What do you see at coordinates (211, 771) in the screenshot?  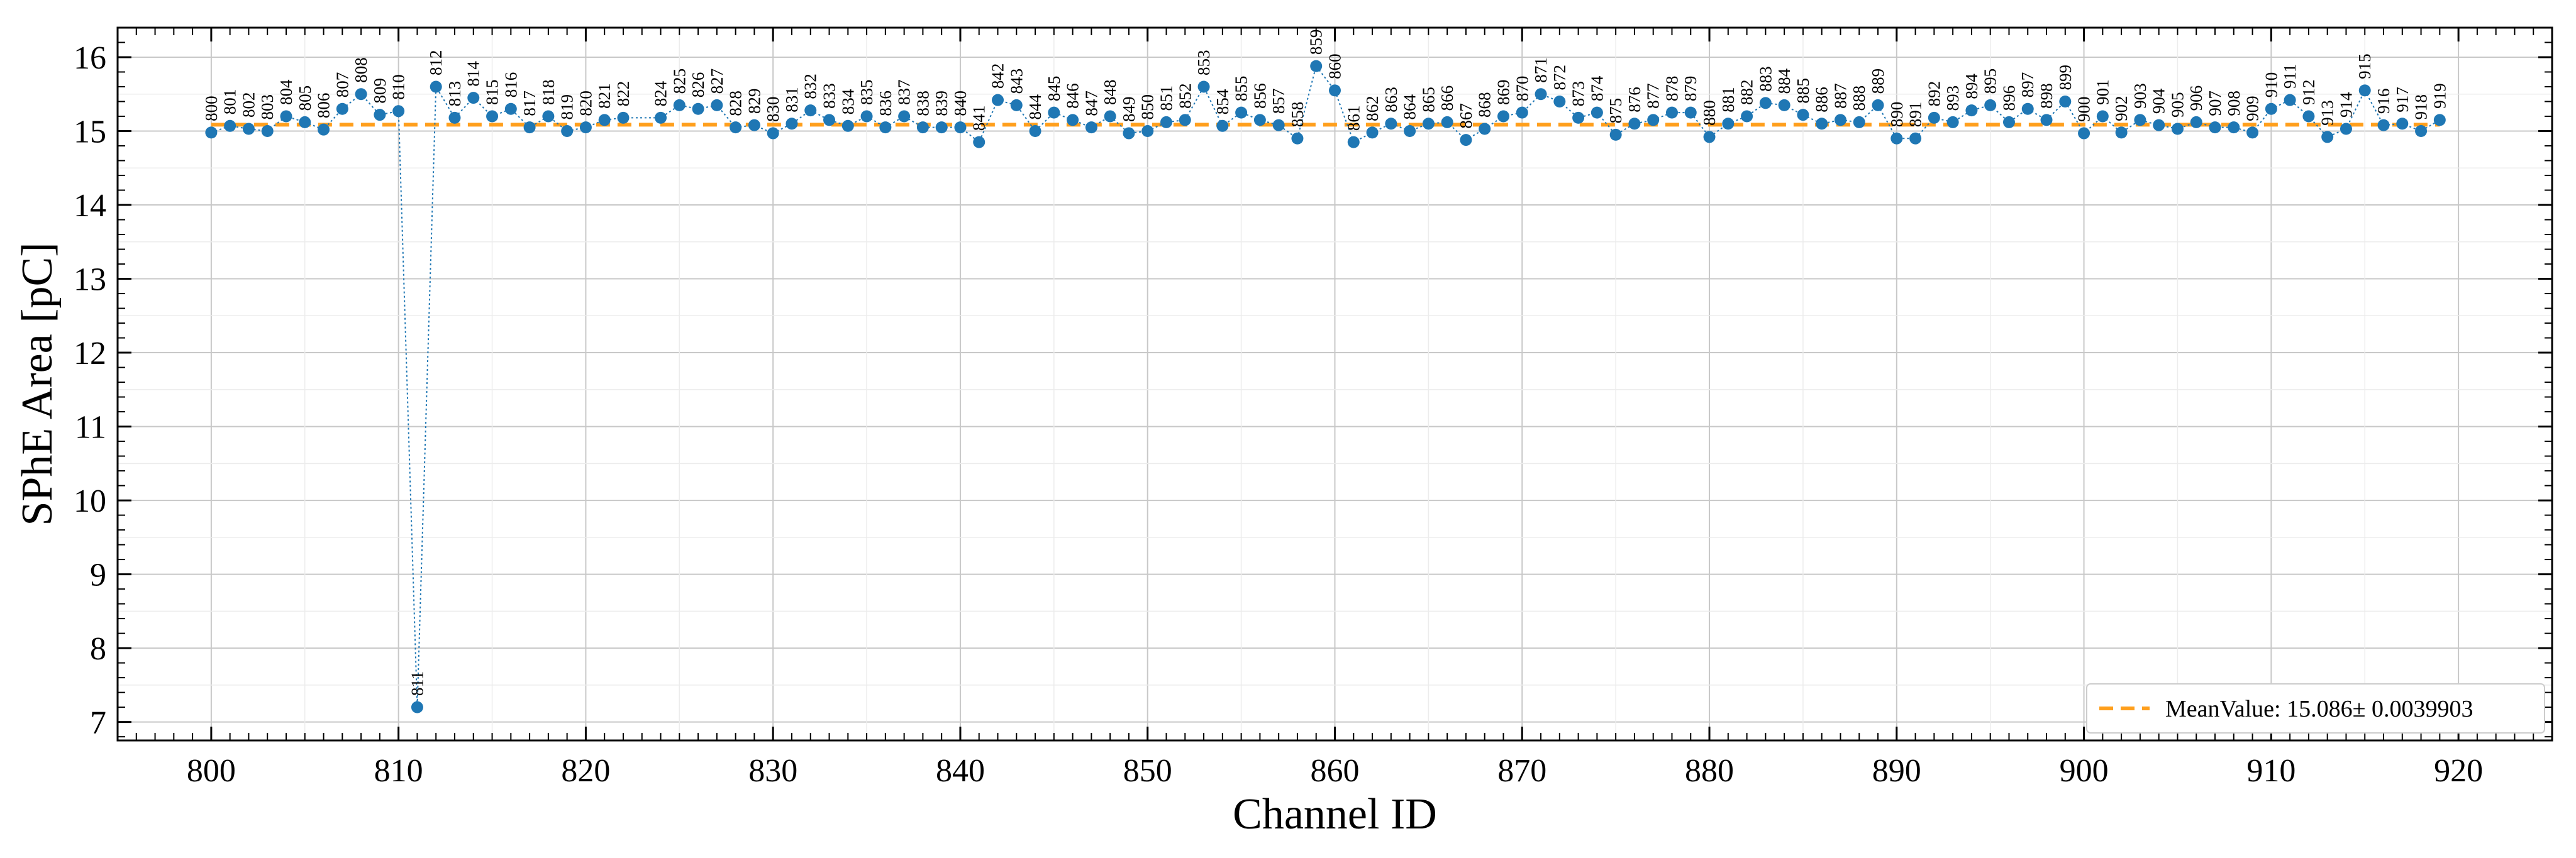 I see `x-tick-label: 800` at bounding box center [211, 771].